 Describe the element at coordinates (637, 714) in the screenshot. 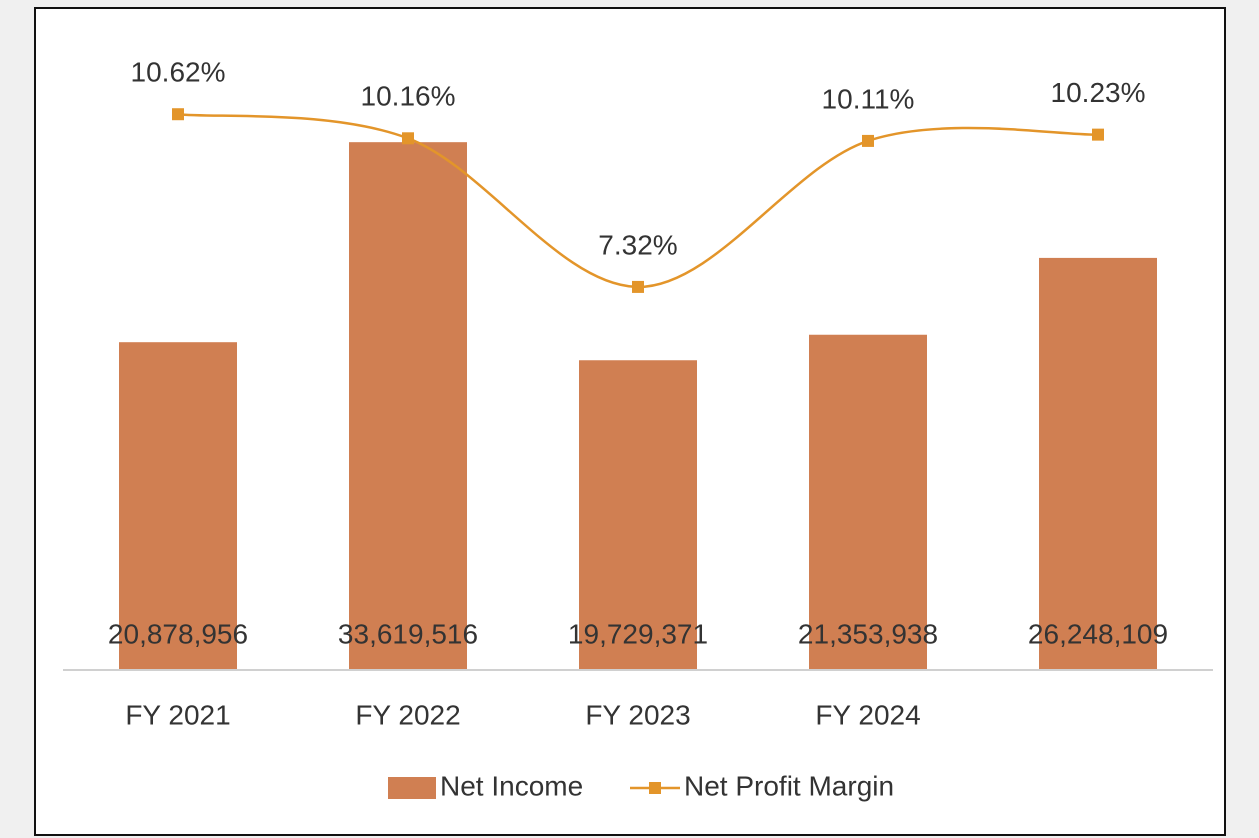

I see `x-tick-label: FY 2023` at that location.